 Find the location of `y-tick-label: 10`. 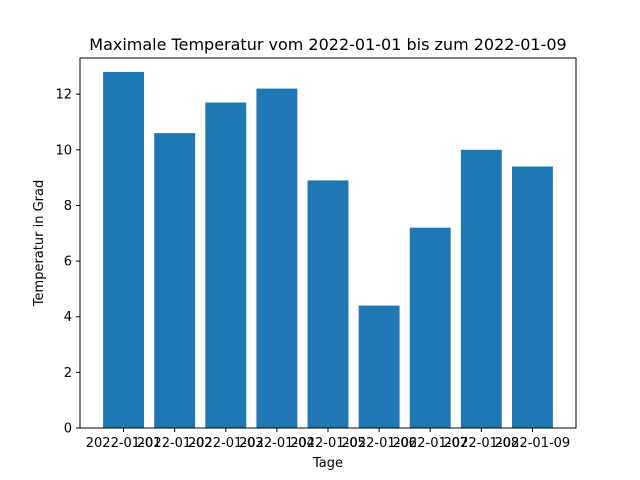

y-tick-label: 10 is located at coordinates (63, 150).